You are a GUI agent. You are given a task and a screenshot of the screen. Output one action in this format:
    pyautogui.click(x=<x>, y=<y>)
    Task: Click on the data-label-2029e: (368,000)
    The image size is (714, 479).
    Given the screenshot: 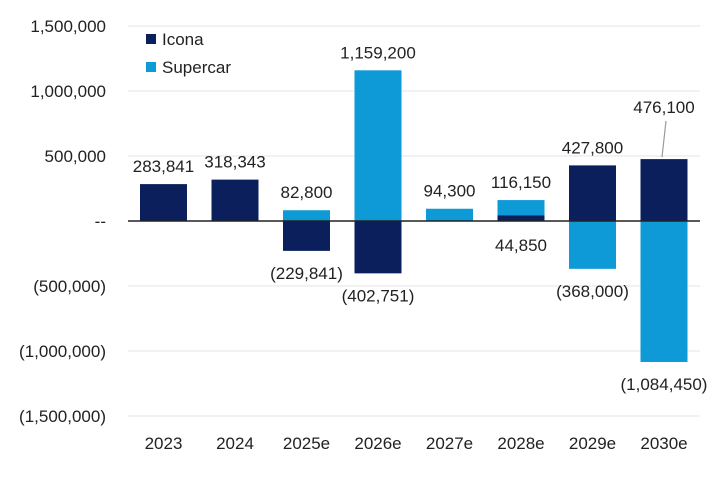 What is the action you would take?
    pyautogui.click(x=592, y=291)
    